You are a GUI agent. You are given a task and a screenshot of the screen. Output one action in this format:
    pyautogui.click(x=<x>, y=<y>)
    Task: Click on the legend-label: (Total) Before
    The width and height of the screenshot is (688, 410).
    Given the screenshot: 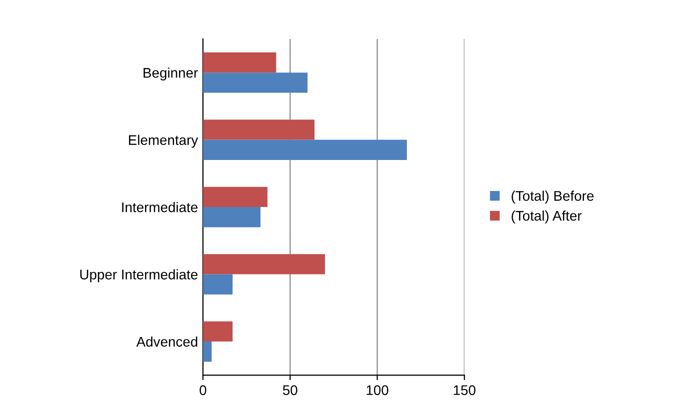 What is the action you would take?
    pyautogui.click(x=553, y=197)
    